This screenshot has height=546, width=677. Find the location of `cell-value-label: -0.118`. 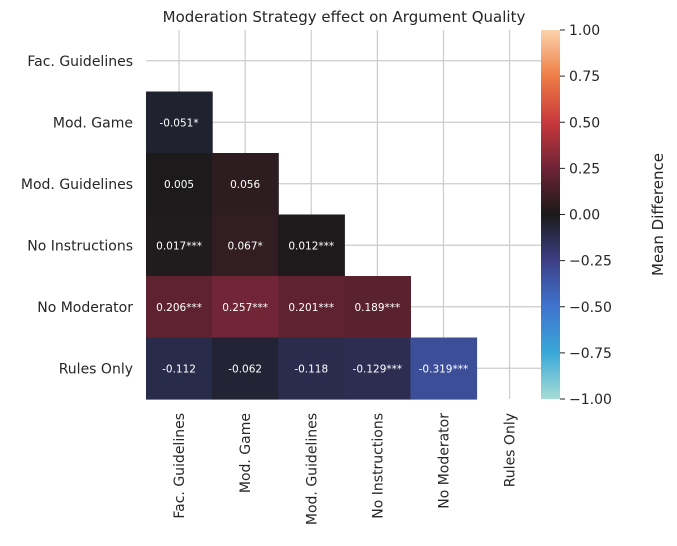

cell-value-label: -0.118 is located at coordinates (311, 369).